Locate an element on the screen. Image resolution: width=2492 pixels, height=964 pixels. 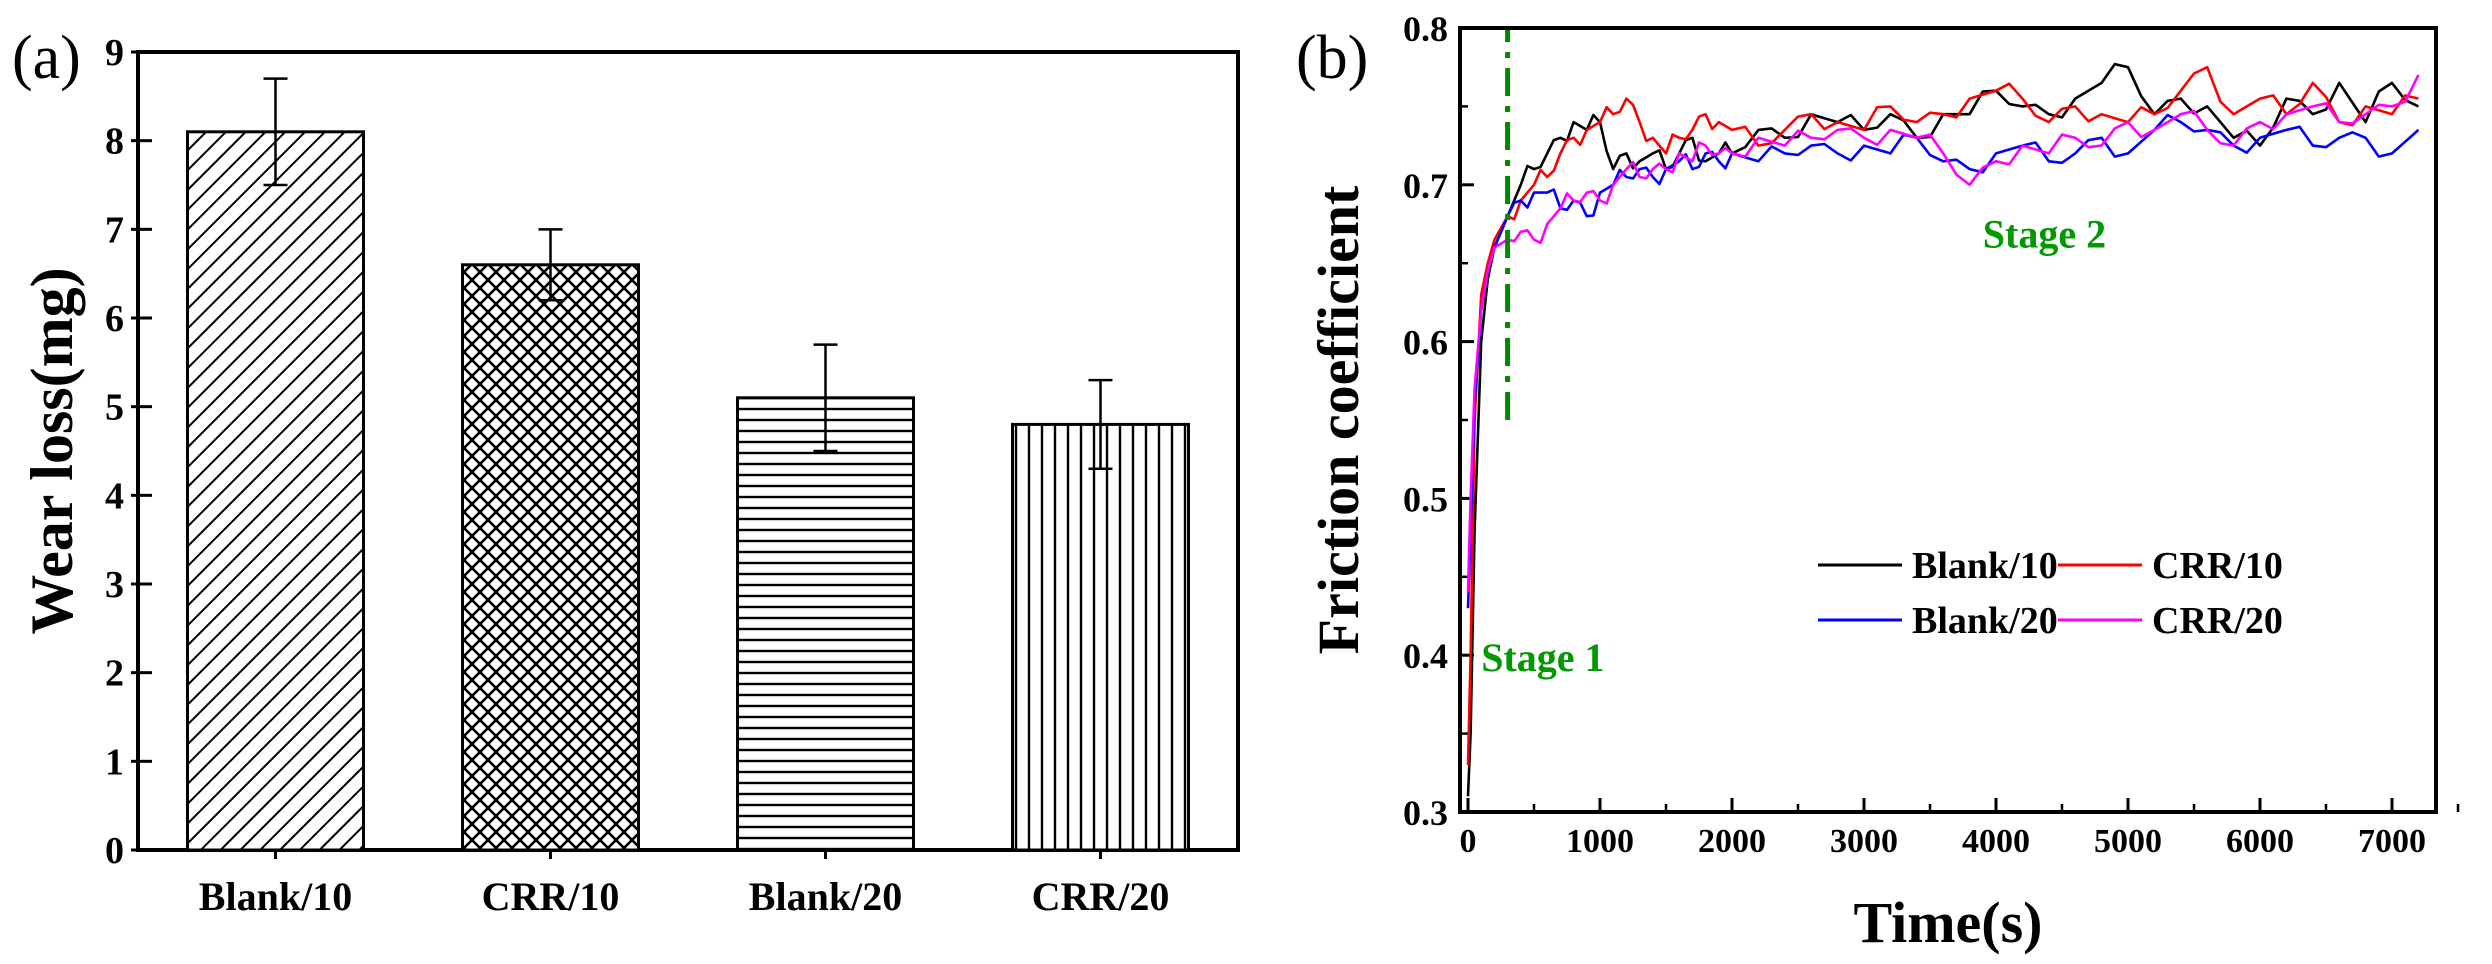
legend-label-crr-20: CRR/20 is located at coordinates (2217, 621).